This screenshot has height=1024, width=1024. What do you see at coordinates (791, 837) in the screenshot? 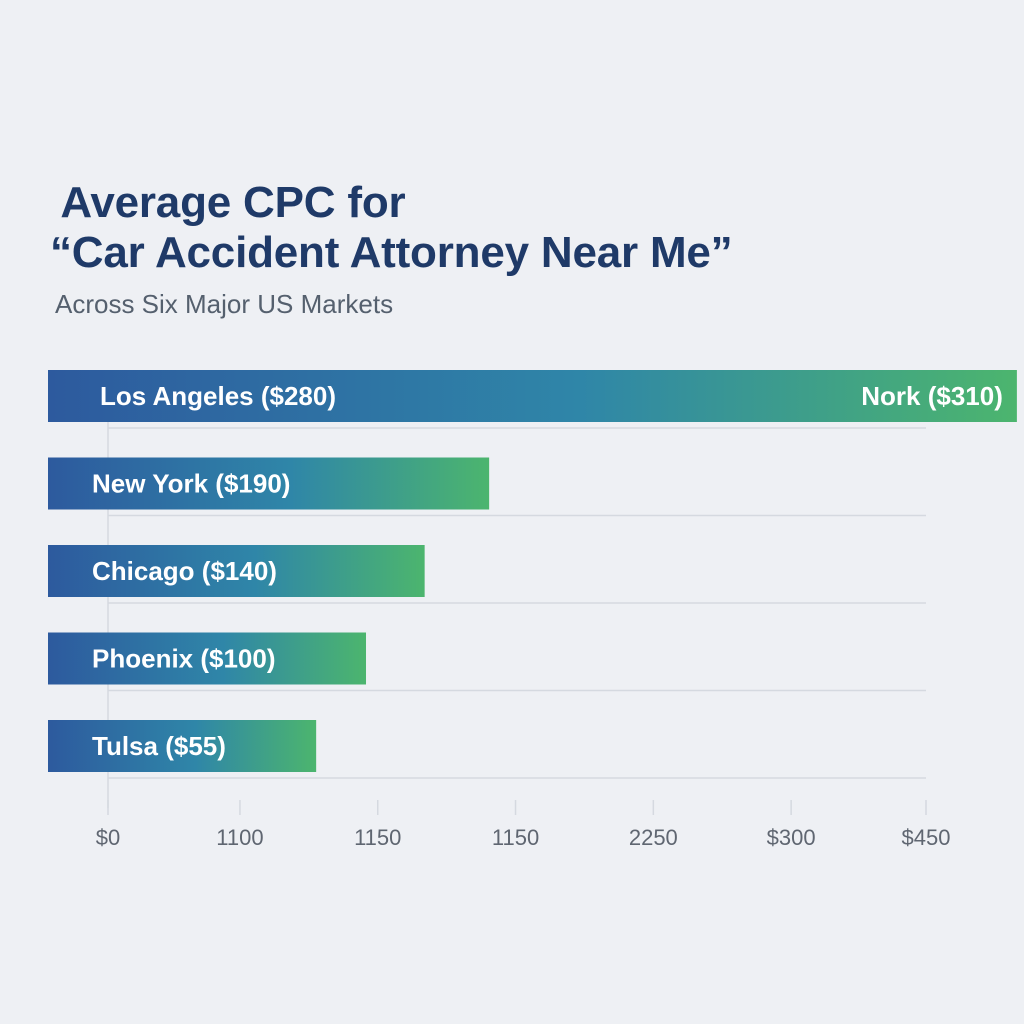
I see `x-tick-label: $300` at bounding box center [791, 837].